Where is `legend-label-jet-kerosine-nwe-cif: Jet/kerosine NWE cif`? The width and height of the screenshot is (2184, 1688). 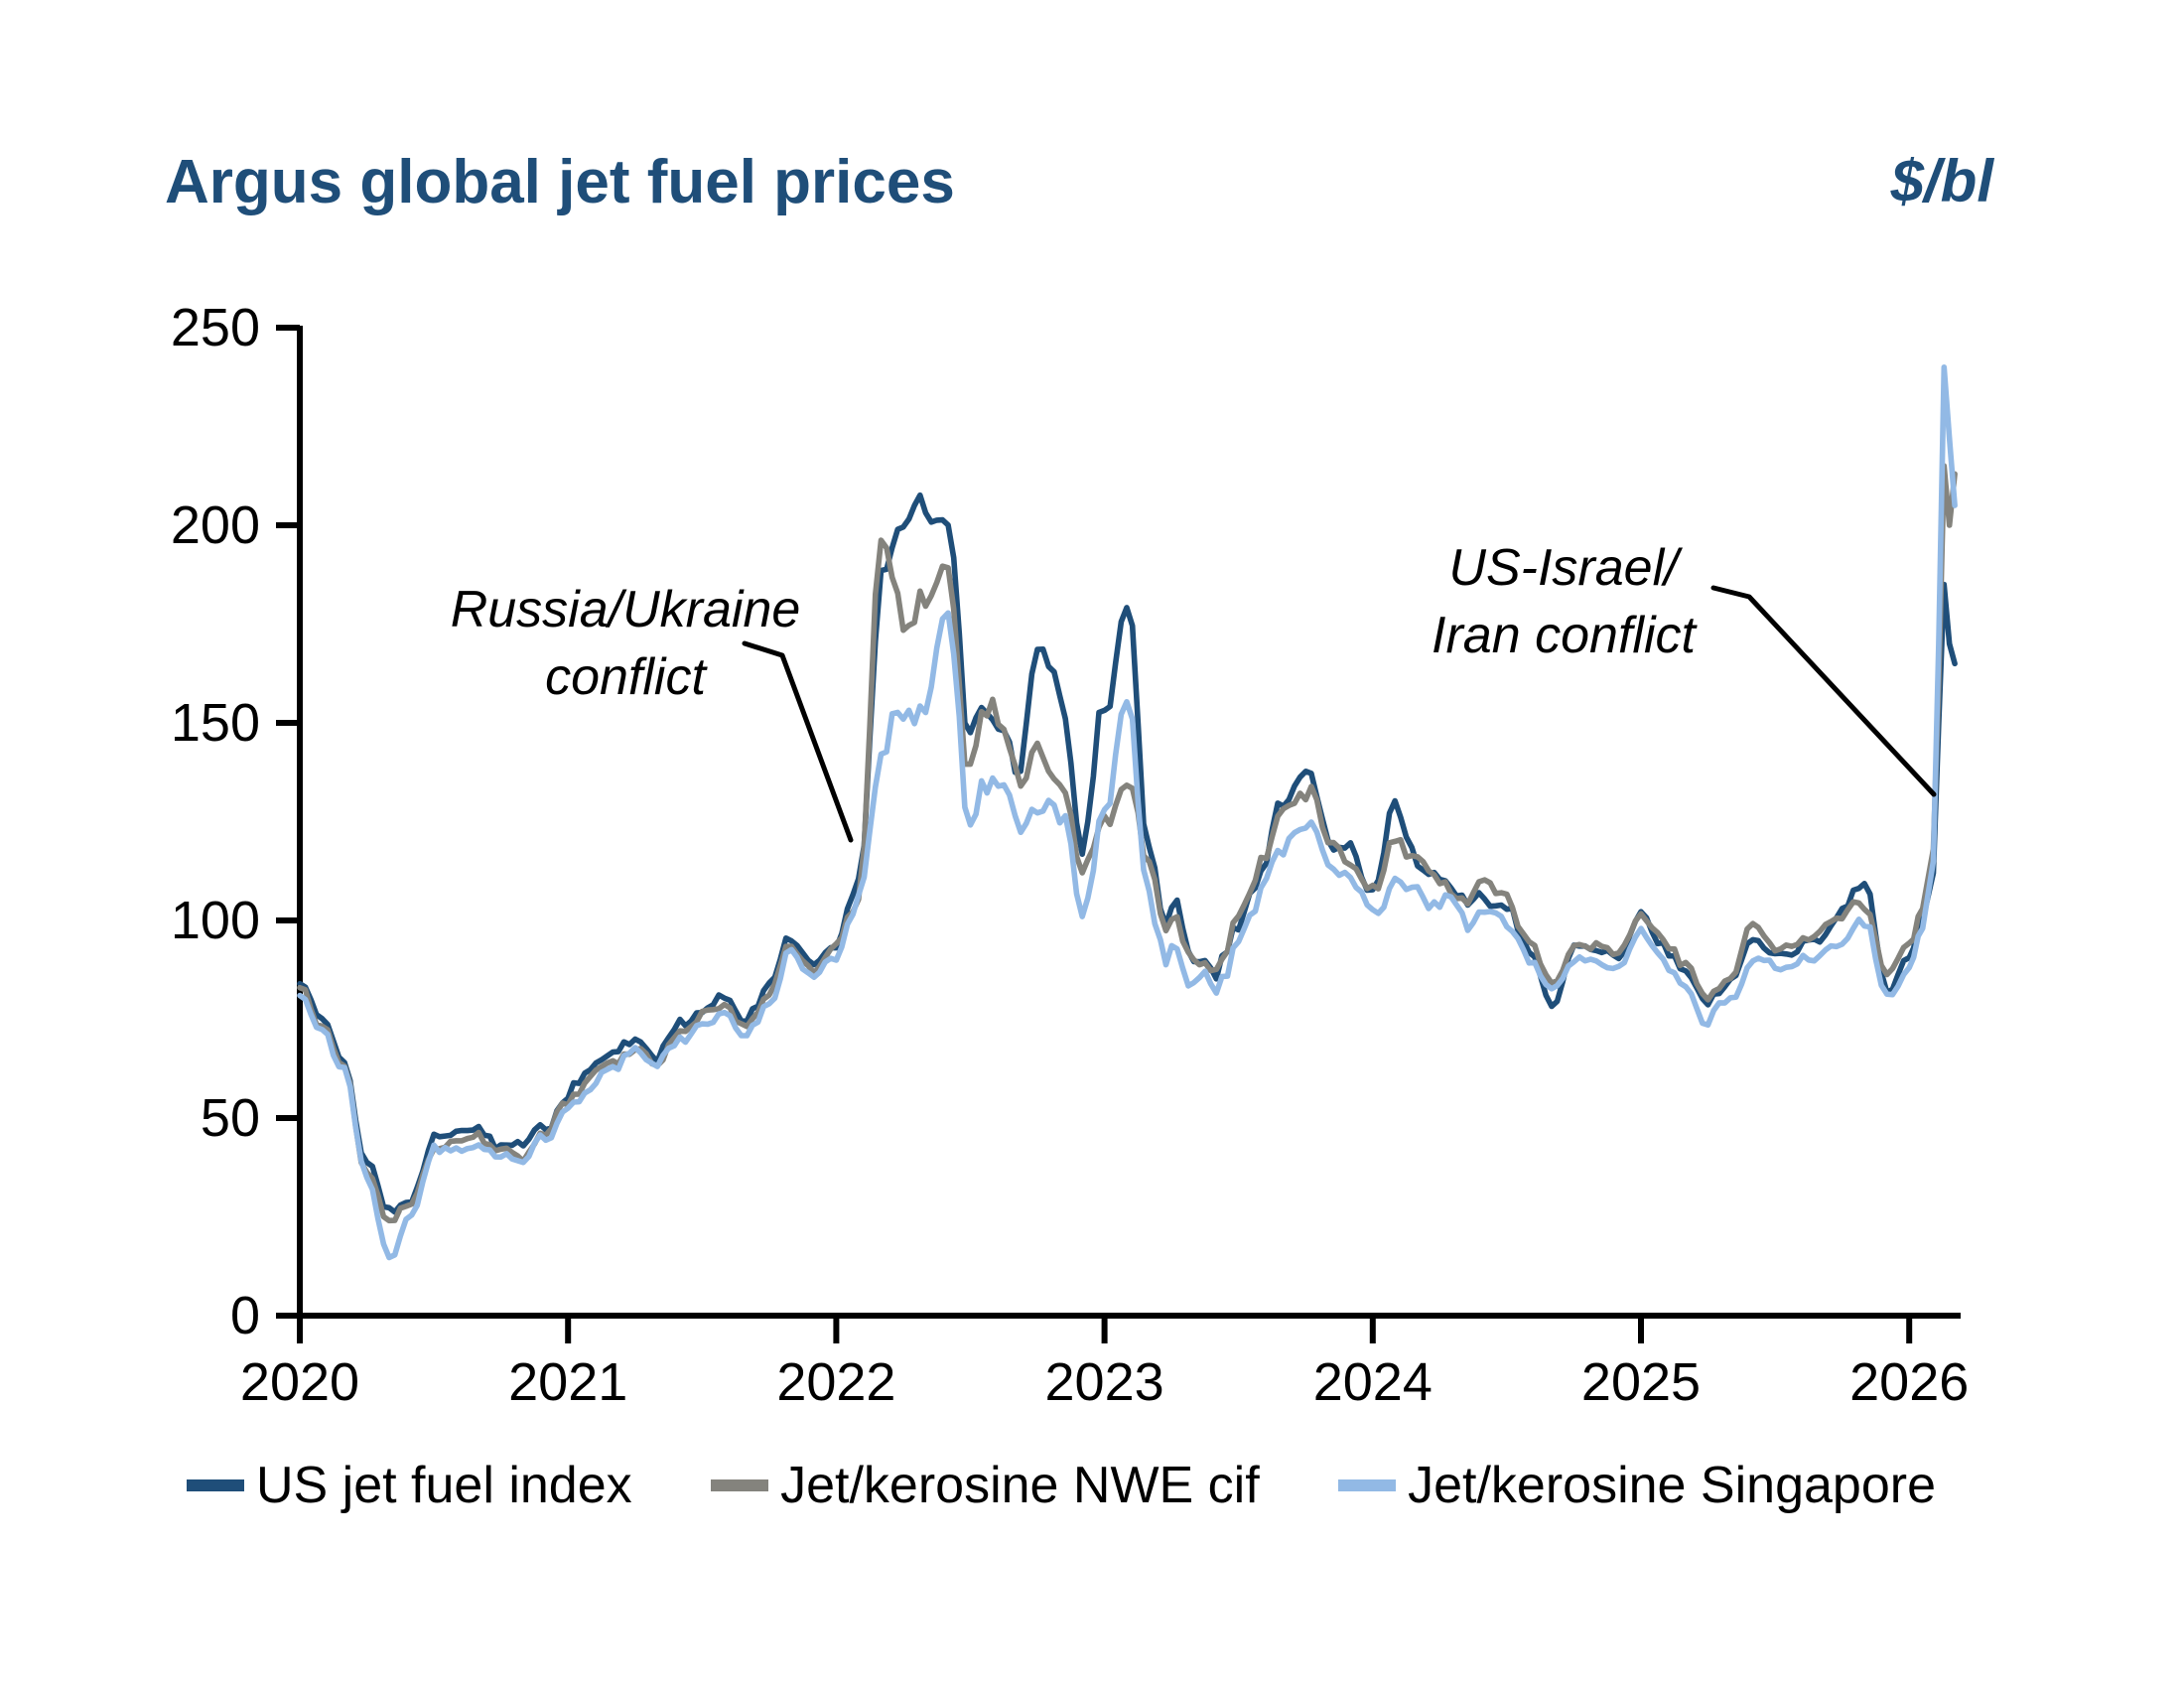 legend-label-jet-kerosine-nwe-cif: Jet/kerosine NWE cif is located at coordinates (1020, 1485).